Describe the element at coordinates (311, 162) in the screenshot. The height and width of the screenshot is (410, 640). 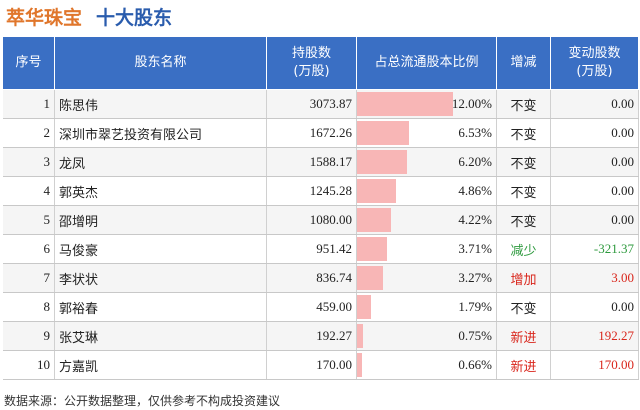
I see `shares-held: 1588.17` at that location.